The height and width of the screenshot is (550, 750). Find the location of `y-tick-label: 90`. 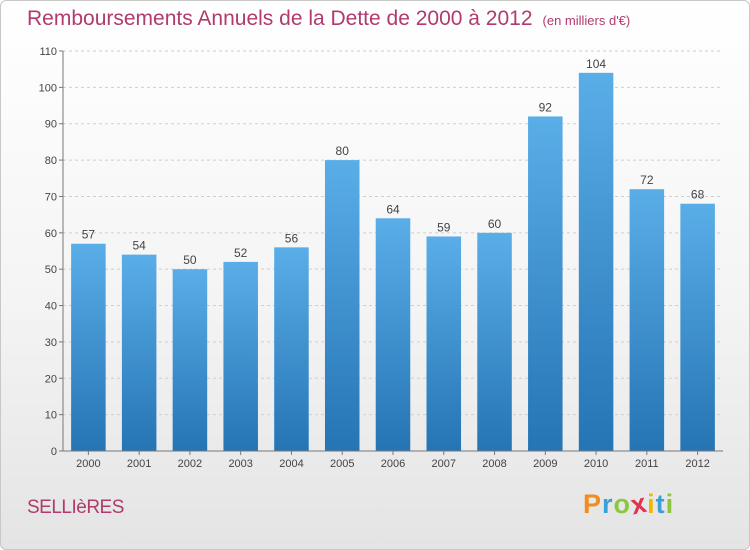

y-tick-label: 90 is located at coordinates (51, 125).